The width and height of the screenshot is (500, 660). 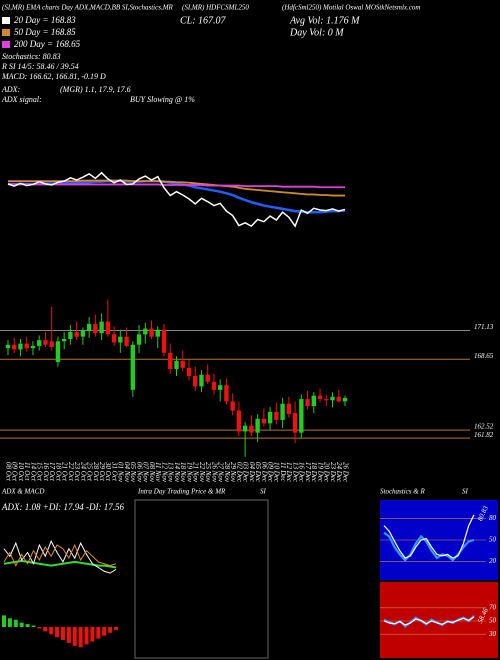 What do you see at coordinates (183, 472) in the screenshot?
I see `x-tick-label: 18 Nov` at bounding box center [183, 472].